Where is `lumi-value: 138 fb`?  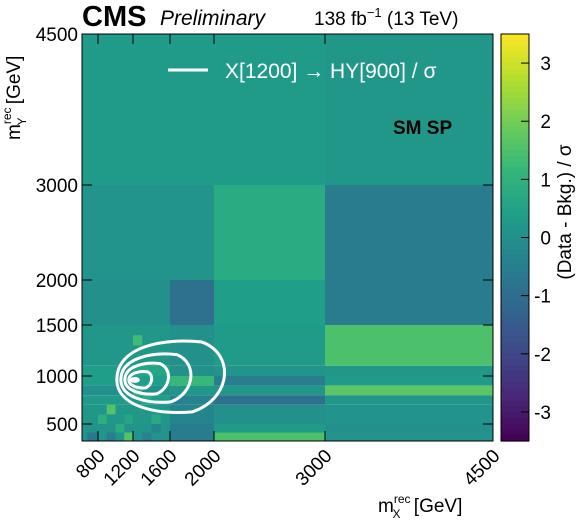
lumi-value: 138 fb is located at coordinates (340, 19).